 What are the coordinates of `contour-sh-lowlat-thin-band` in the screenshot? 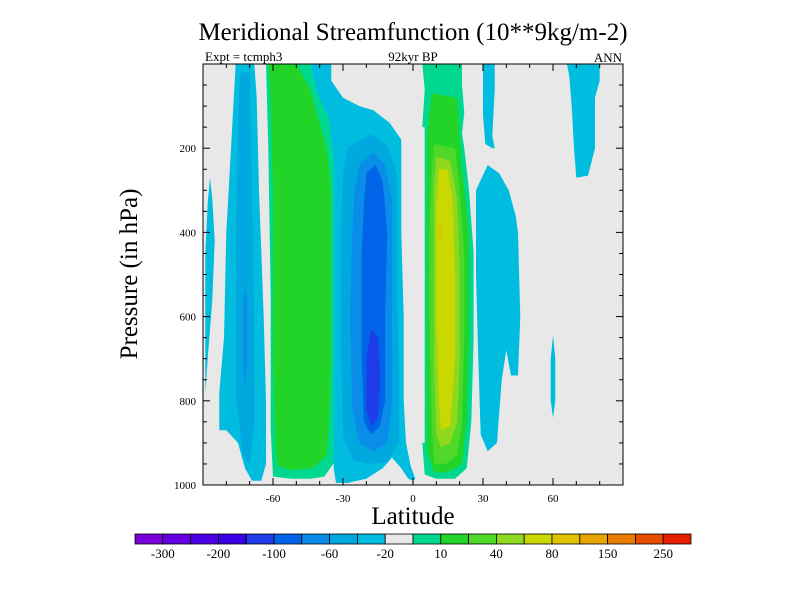 It's located at (210, 285).